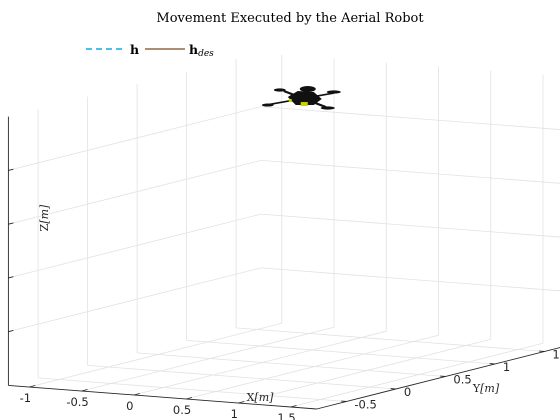 The image size is (560, 420). What do you see at coordinates (134, 49) in the screenshot?
I see `legend-label-h: h` at bounding box center [134, 49].